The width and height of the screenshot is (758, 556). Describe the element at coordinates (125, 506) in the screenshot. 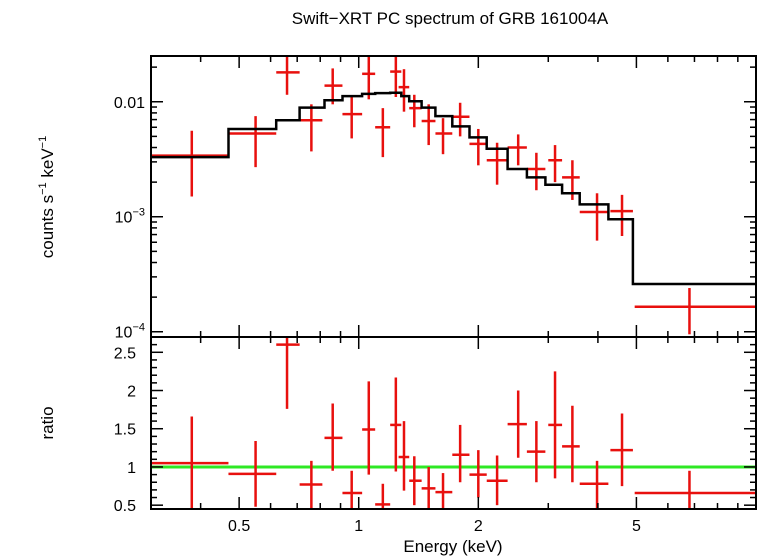

I see `ratio-y-tick-label: 0.5` at that location.